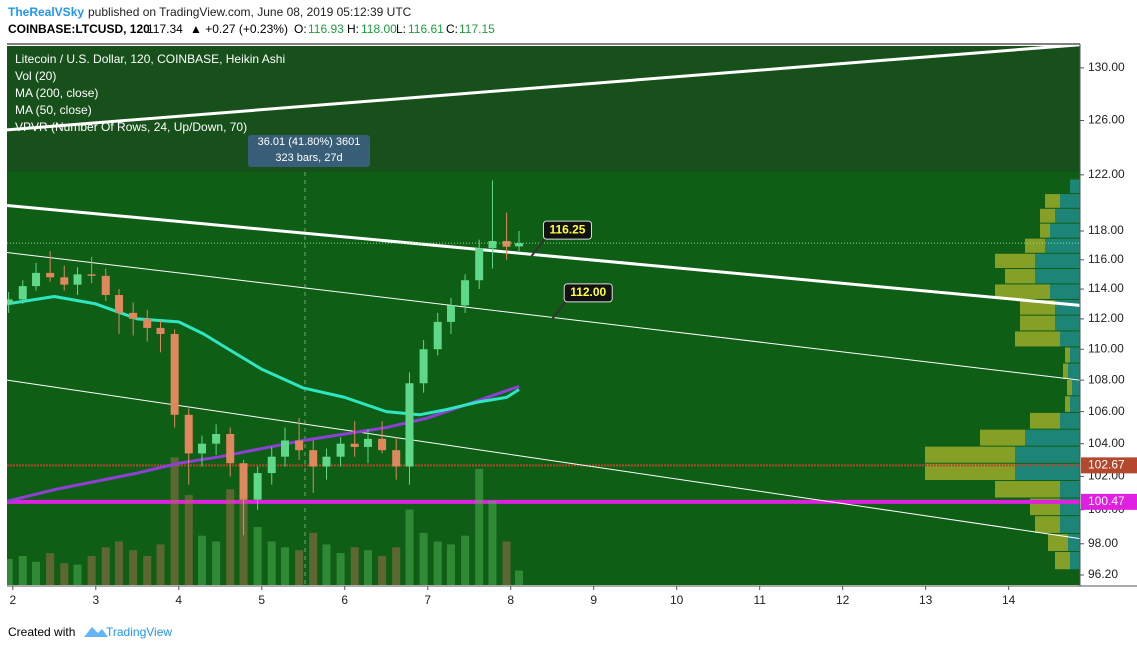 The height and width of the screenshot is (655, 1137). What do you see at coordinates (1009, 600) in the screenshot?
I see `x-tick-label: 14` at bounding box center [1009, 600].